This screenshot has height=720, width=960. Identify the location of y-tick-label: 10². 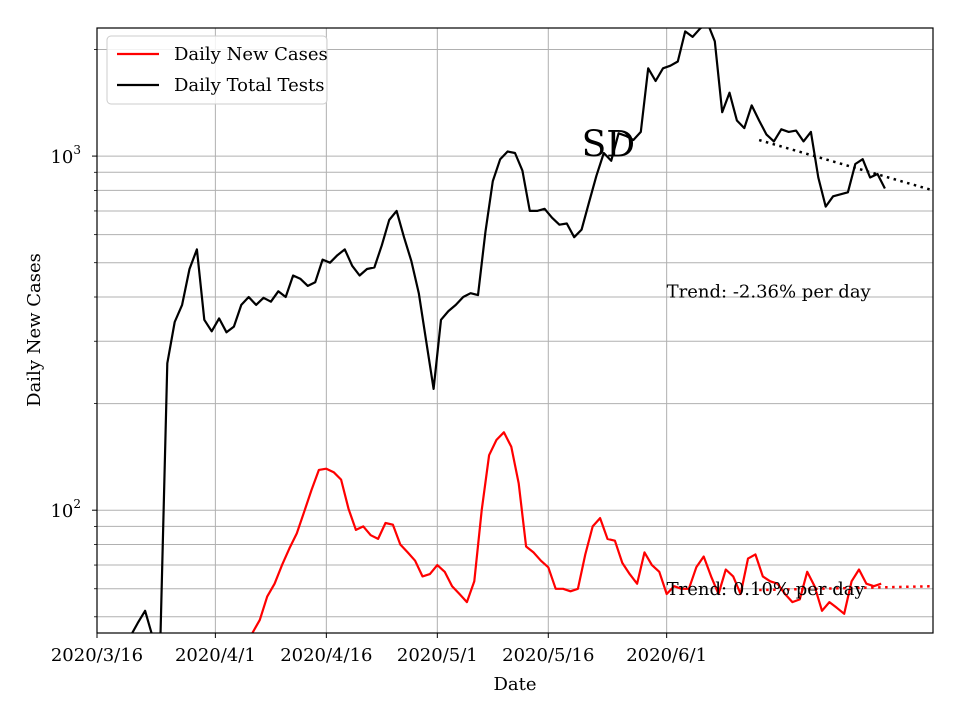
(65, 509).